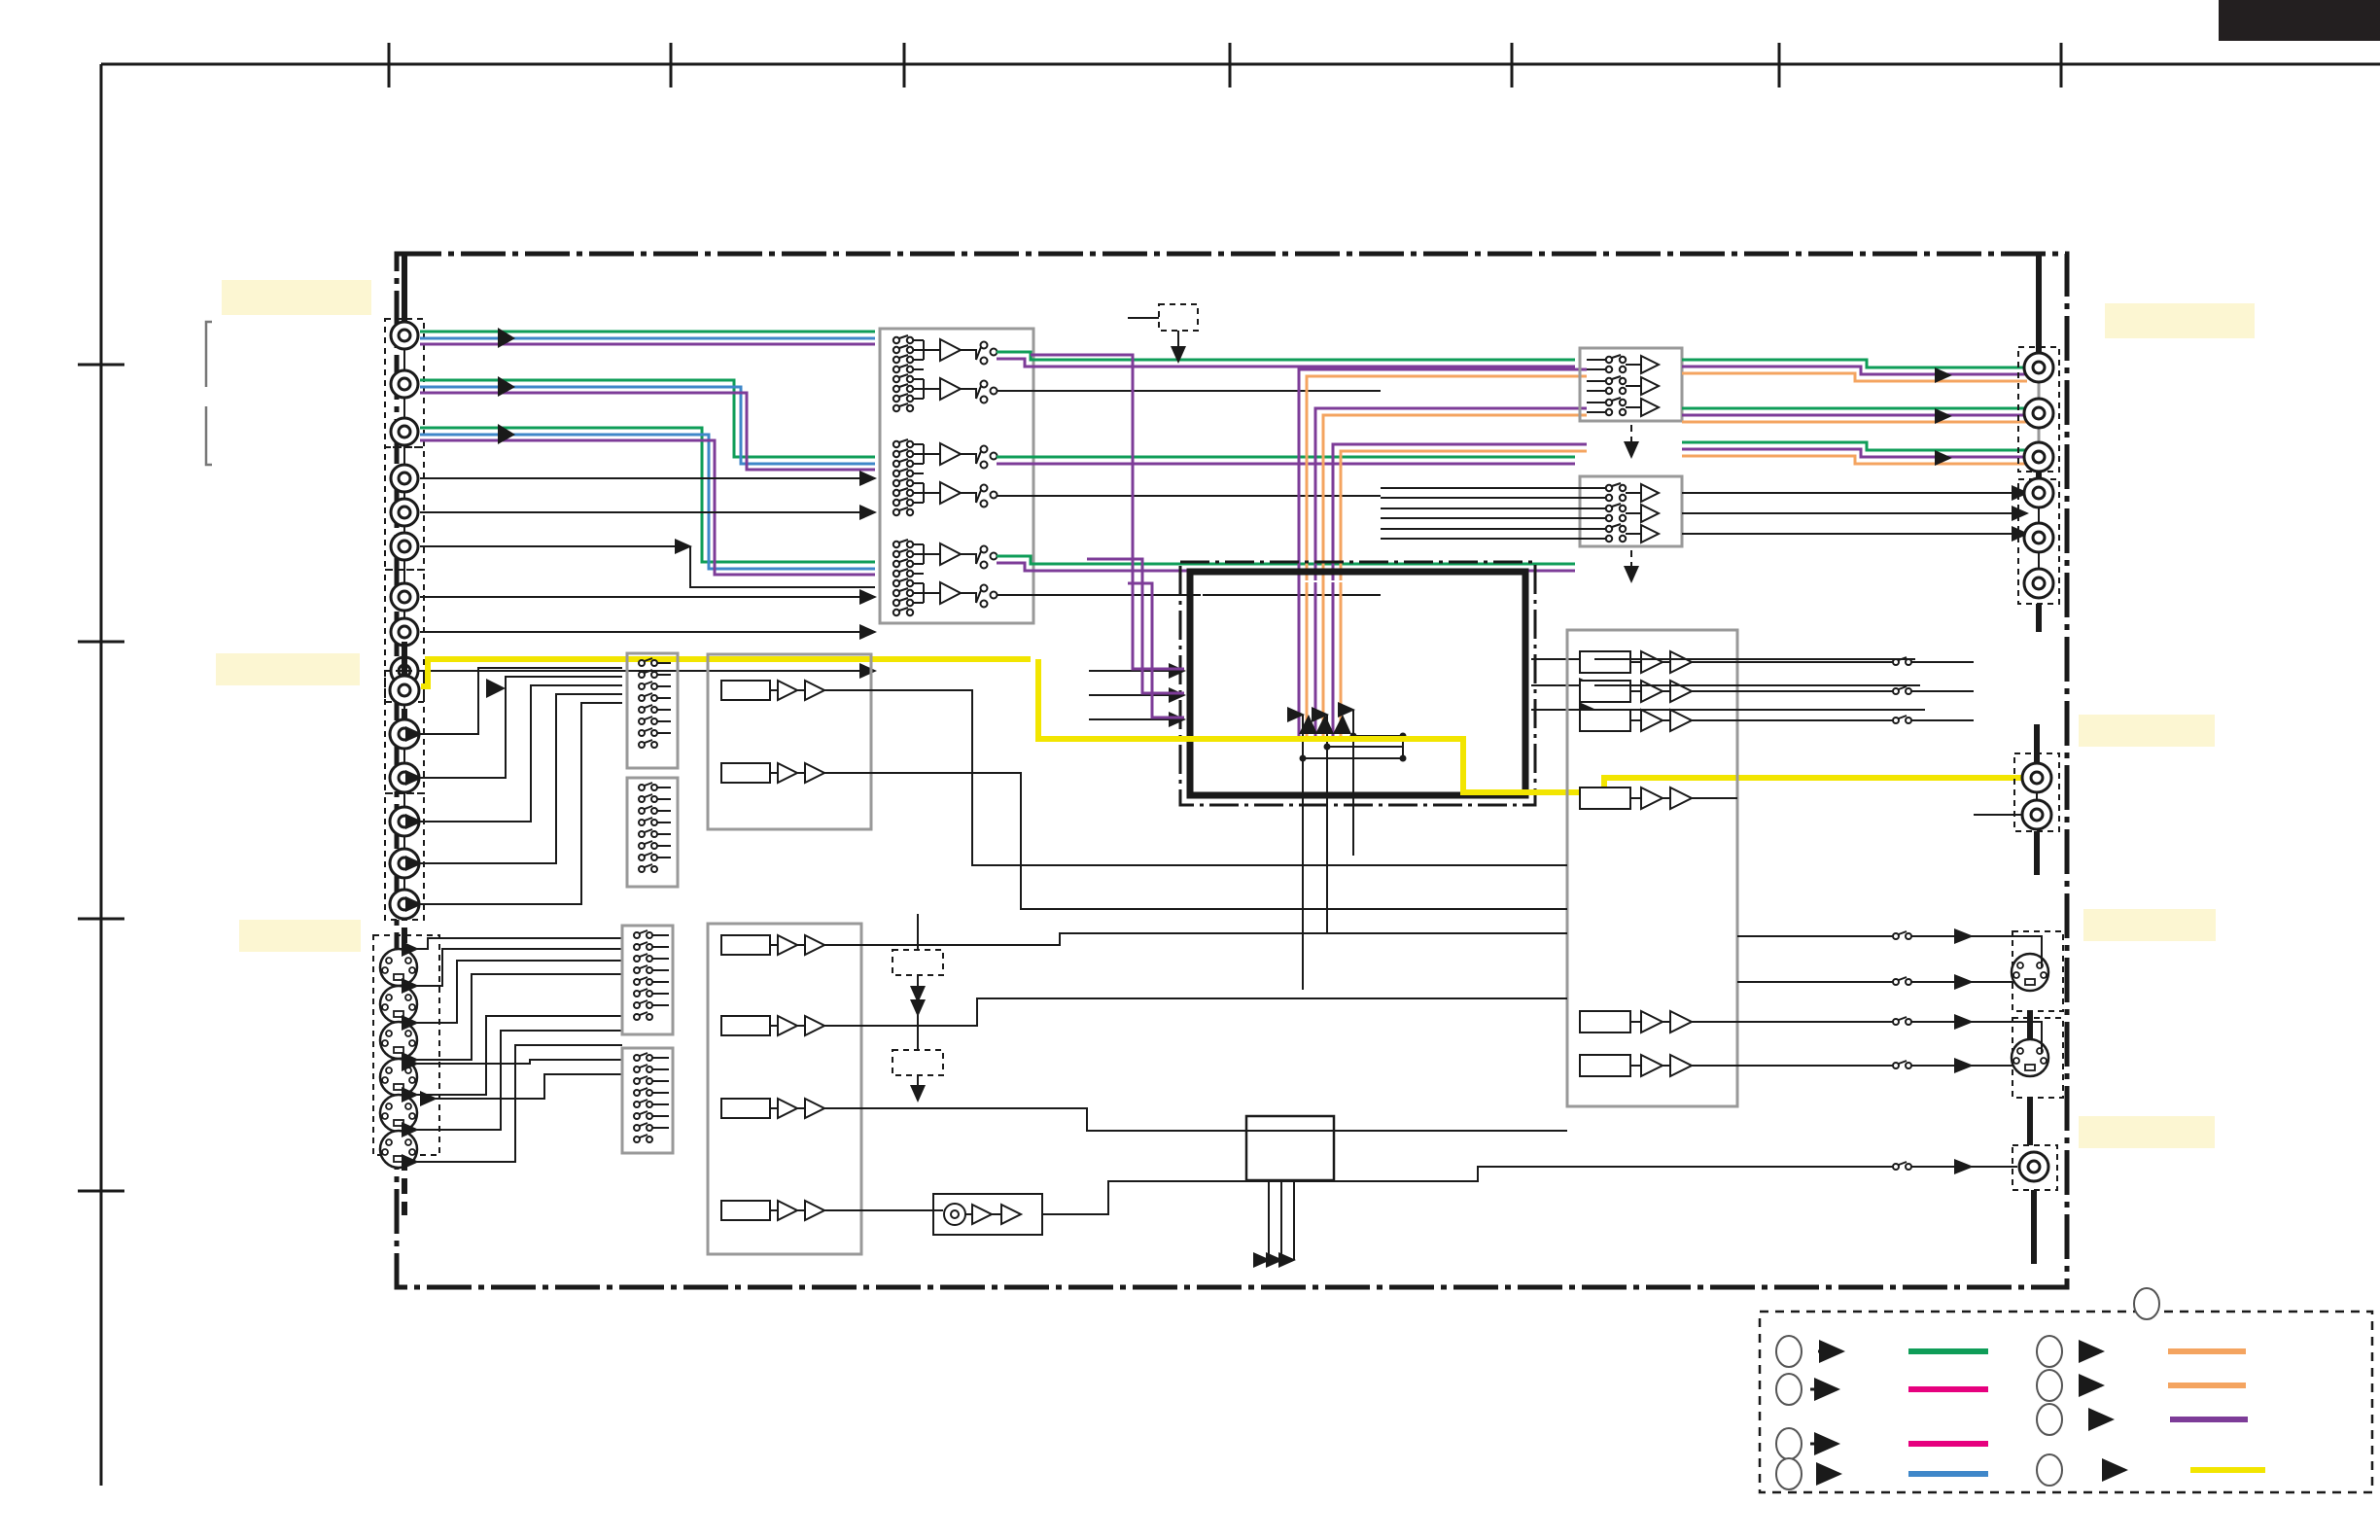  I want to click on input-connector-bank-bottom, so click(406, 1074).